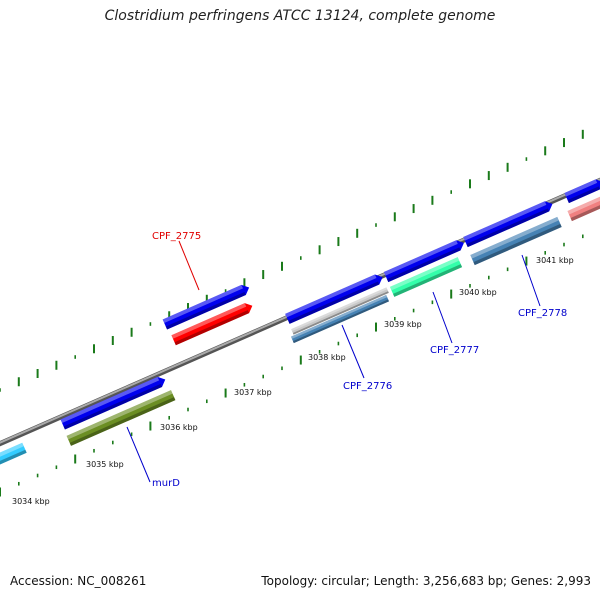 The image size is (600, 600). Describe the element at coordinates (353, 351) in the screenshot. I see `leader-cpf2776` at that location.